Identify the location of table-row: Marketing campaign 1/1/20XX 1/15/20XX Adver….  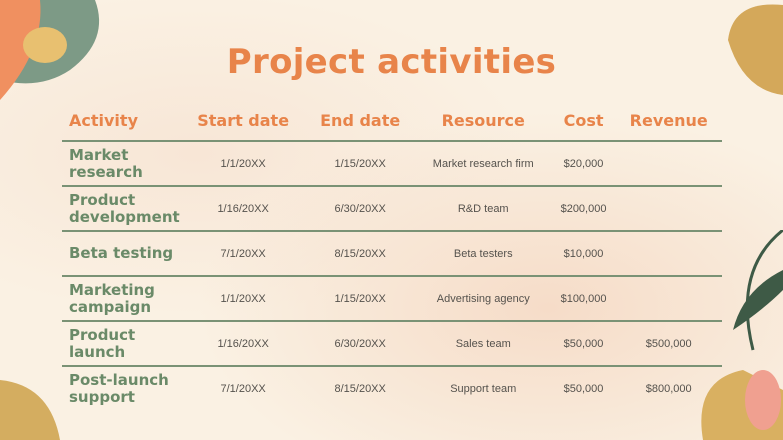
(392, 299).